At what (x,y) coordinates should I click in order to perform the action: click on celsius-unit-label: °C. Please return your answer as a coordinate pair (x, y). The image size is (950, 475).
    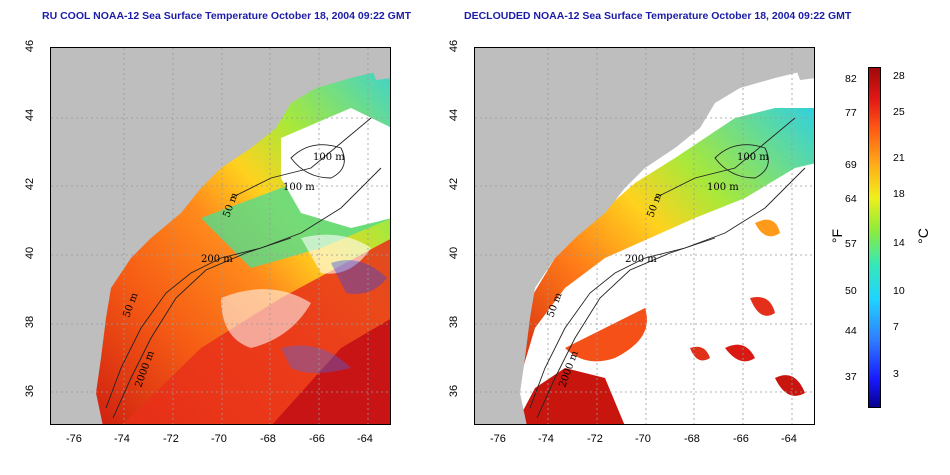
    Looking at the image, I should click on (922, 236).